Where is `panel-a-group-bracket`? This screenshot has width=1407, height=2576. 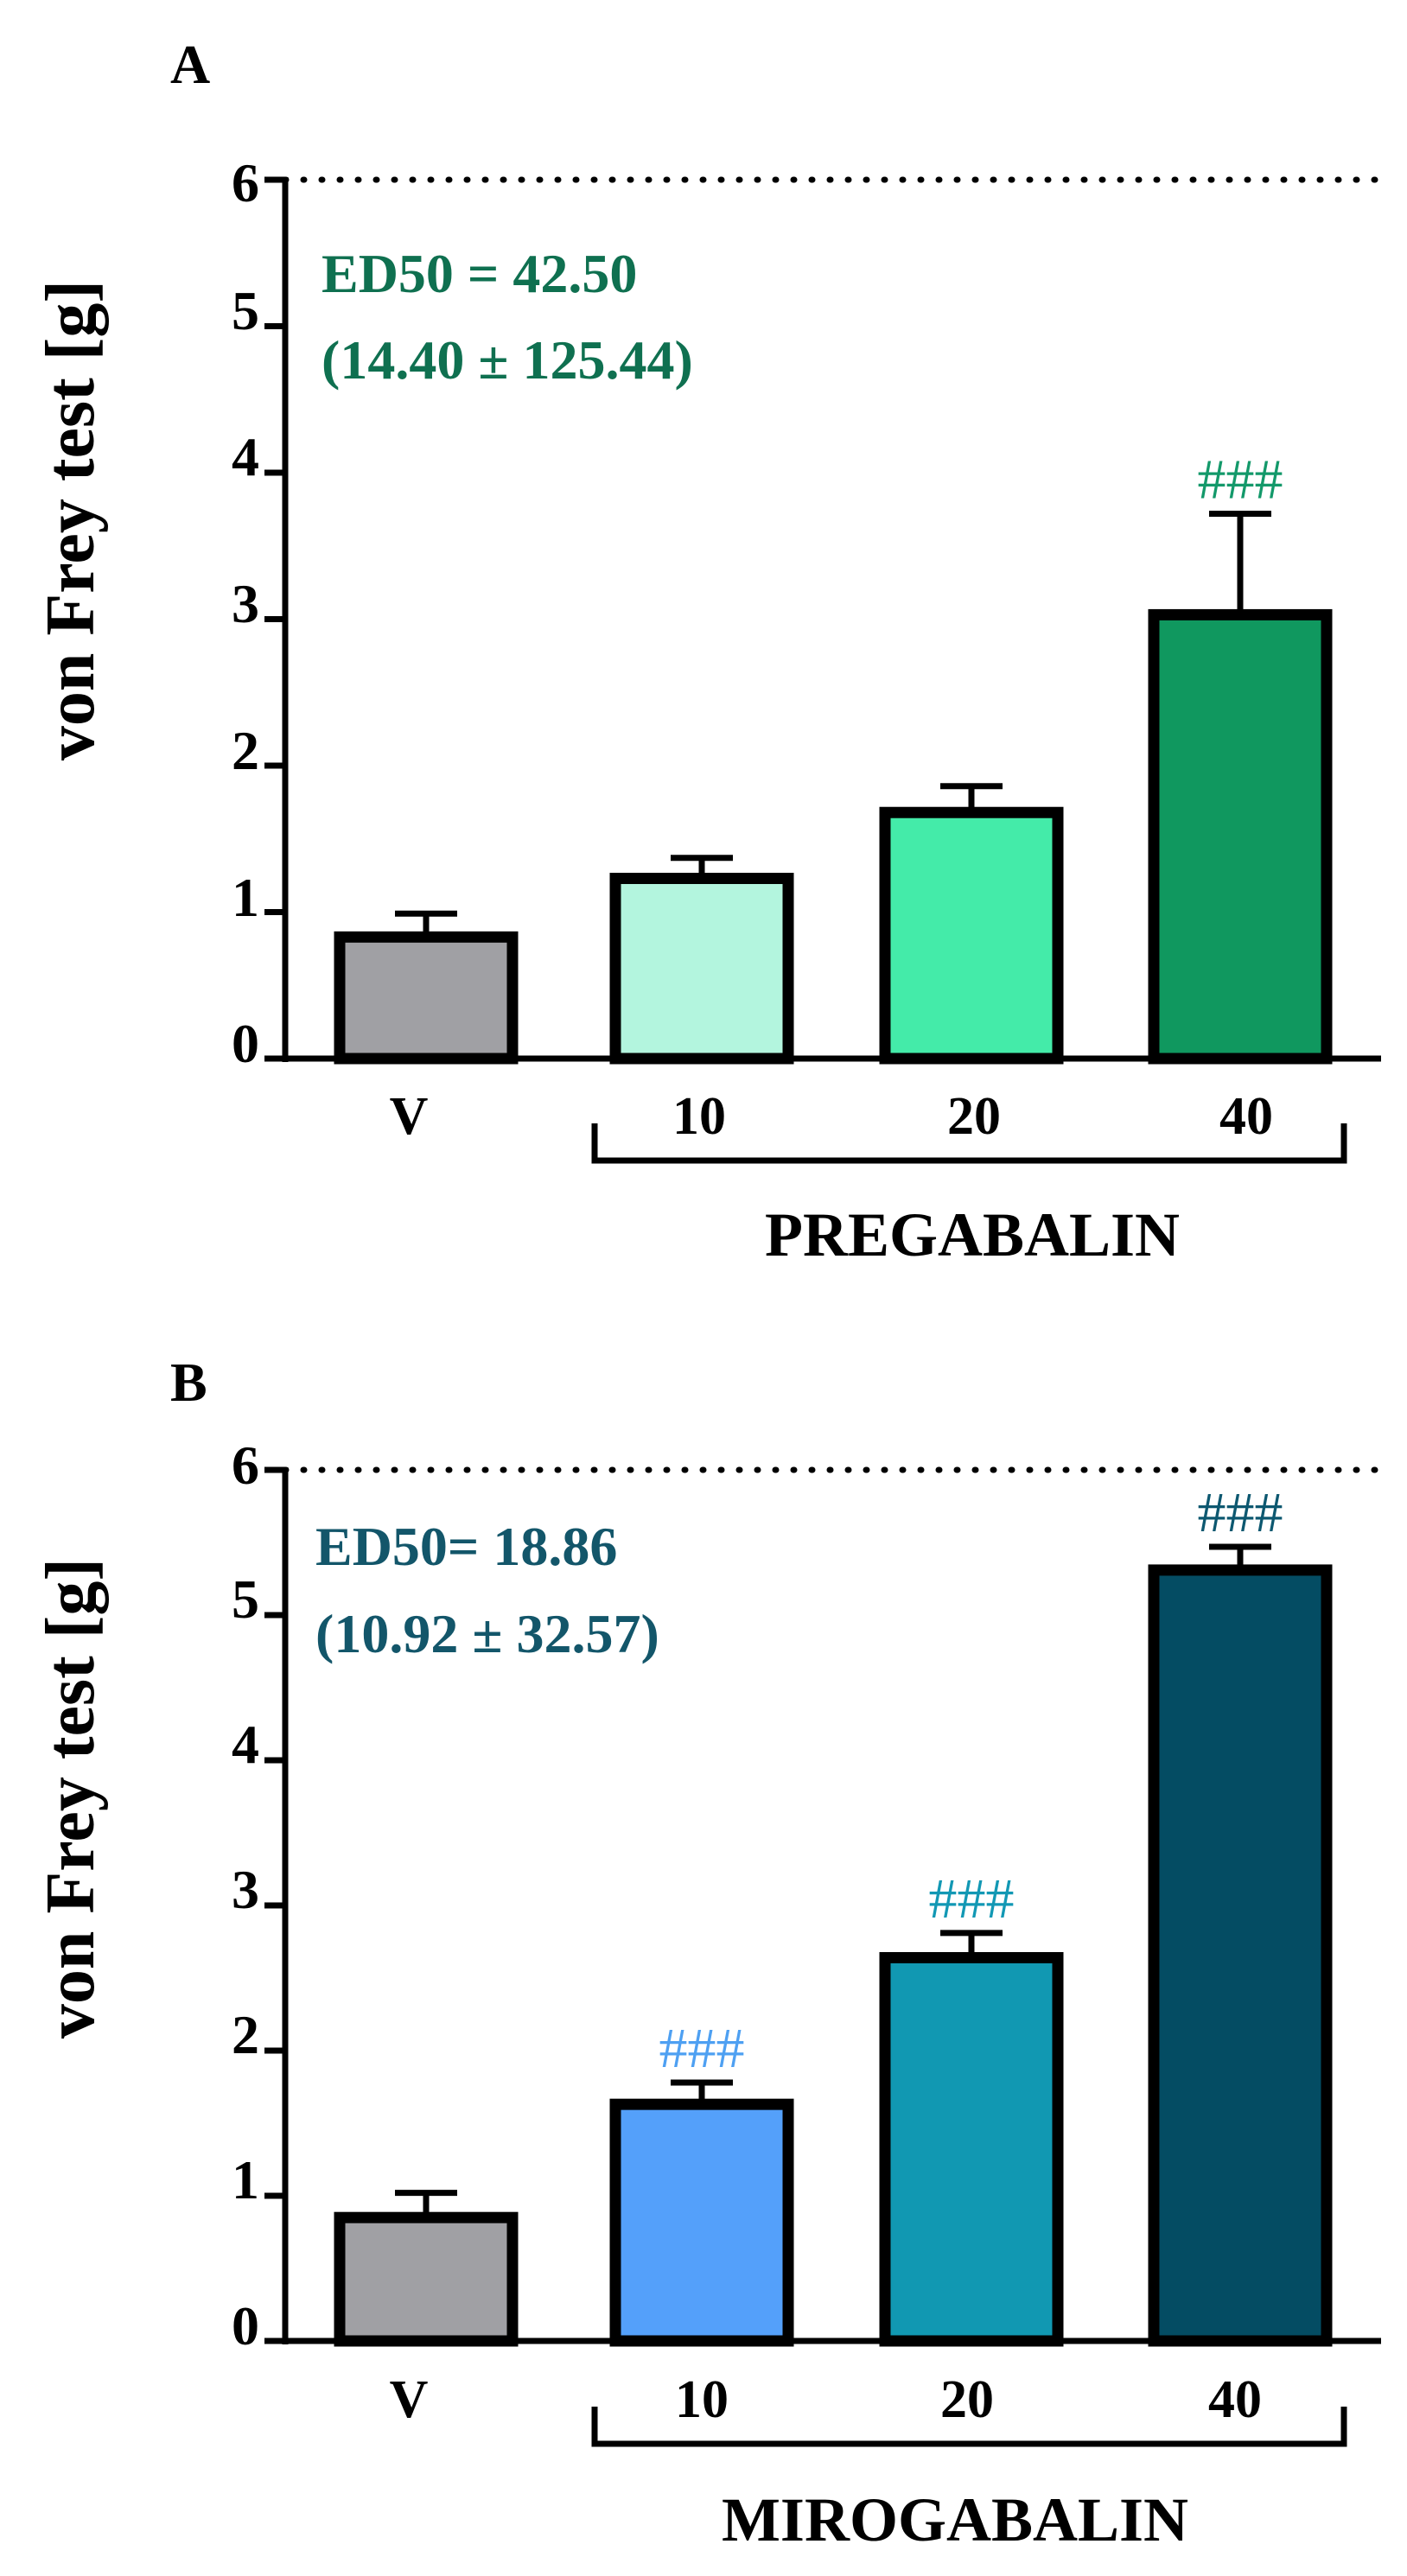 panel-a-group-bracket is located at coordinates (969, 1143).